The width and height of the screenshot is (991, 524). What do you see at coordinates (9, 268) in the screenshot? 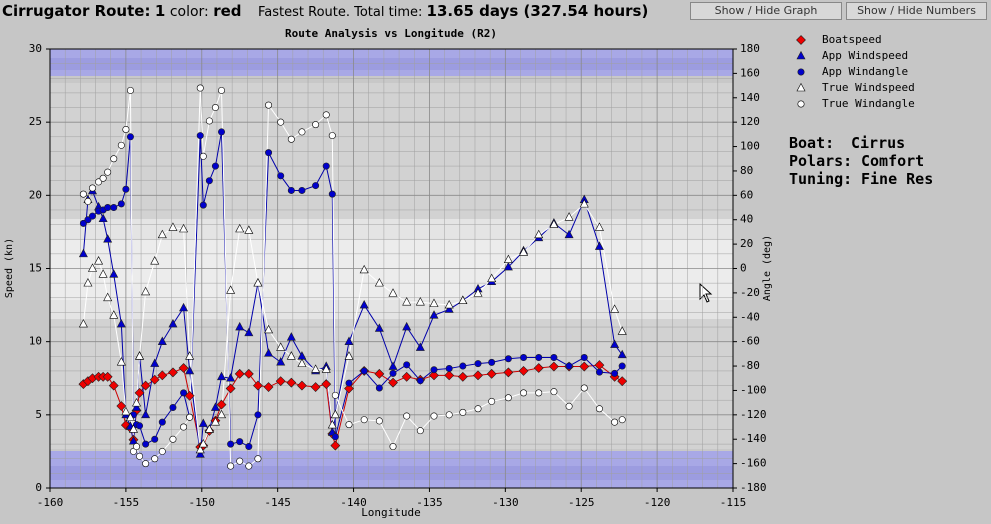
I see `y-axis-label: Speed (kn)` at bounding box center [9, 268].